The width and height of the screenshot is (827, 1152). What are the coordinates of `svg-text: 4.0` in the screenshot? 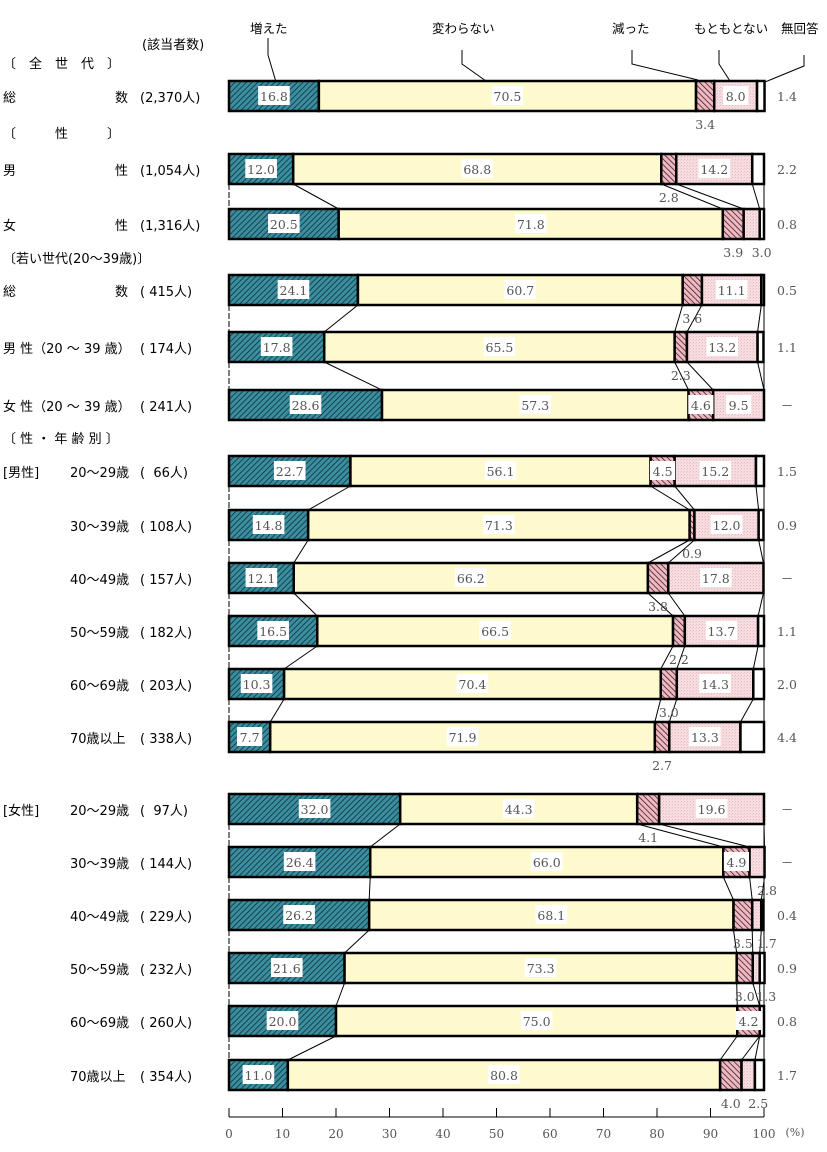 It's located at (731, 1103).